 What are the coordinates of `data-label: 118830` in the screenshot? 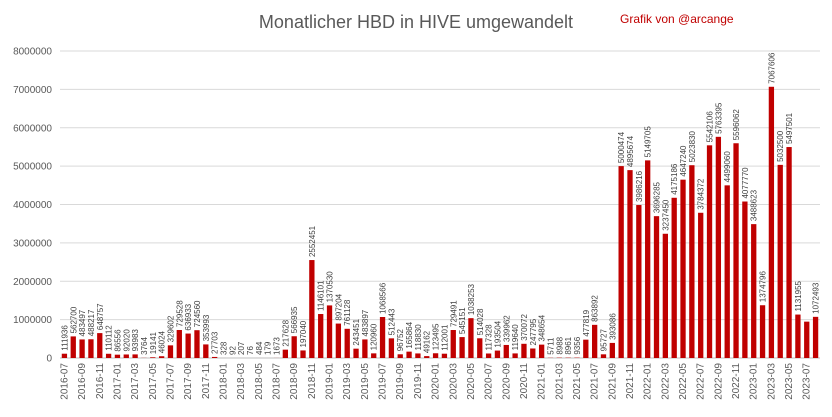 It's located at (418, 337).